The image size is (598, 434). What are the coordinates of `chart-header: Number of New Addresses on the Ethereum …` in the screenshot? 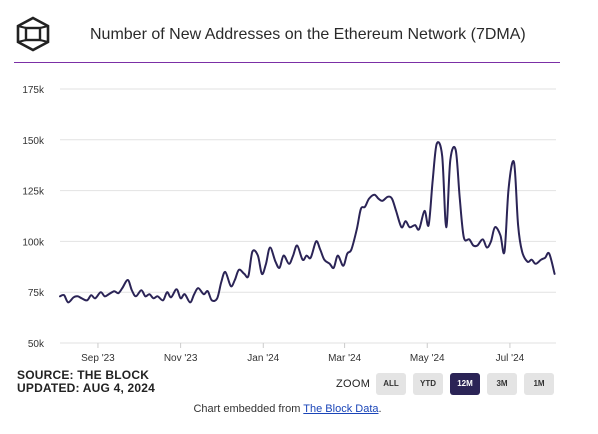 It's located at (299, 31).